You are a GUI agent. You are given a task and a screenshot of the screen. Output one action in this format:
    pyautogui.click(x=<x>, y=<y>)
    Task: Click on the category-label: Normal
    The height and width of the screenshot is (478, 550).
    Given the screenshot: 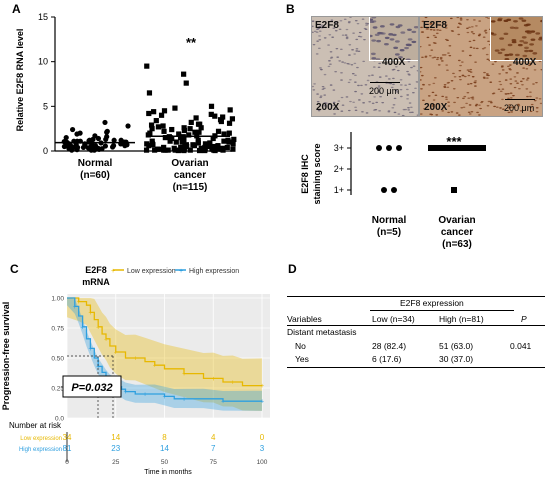 What is the action you would take?
    pyautogui.click(x=389, y=220)
    